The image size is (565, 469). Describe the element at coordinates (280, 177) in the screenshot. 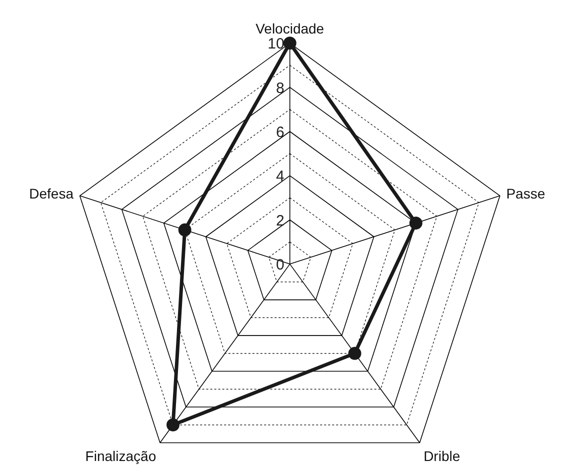

I see `y-tick-label: 4` at that location.